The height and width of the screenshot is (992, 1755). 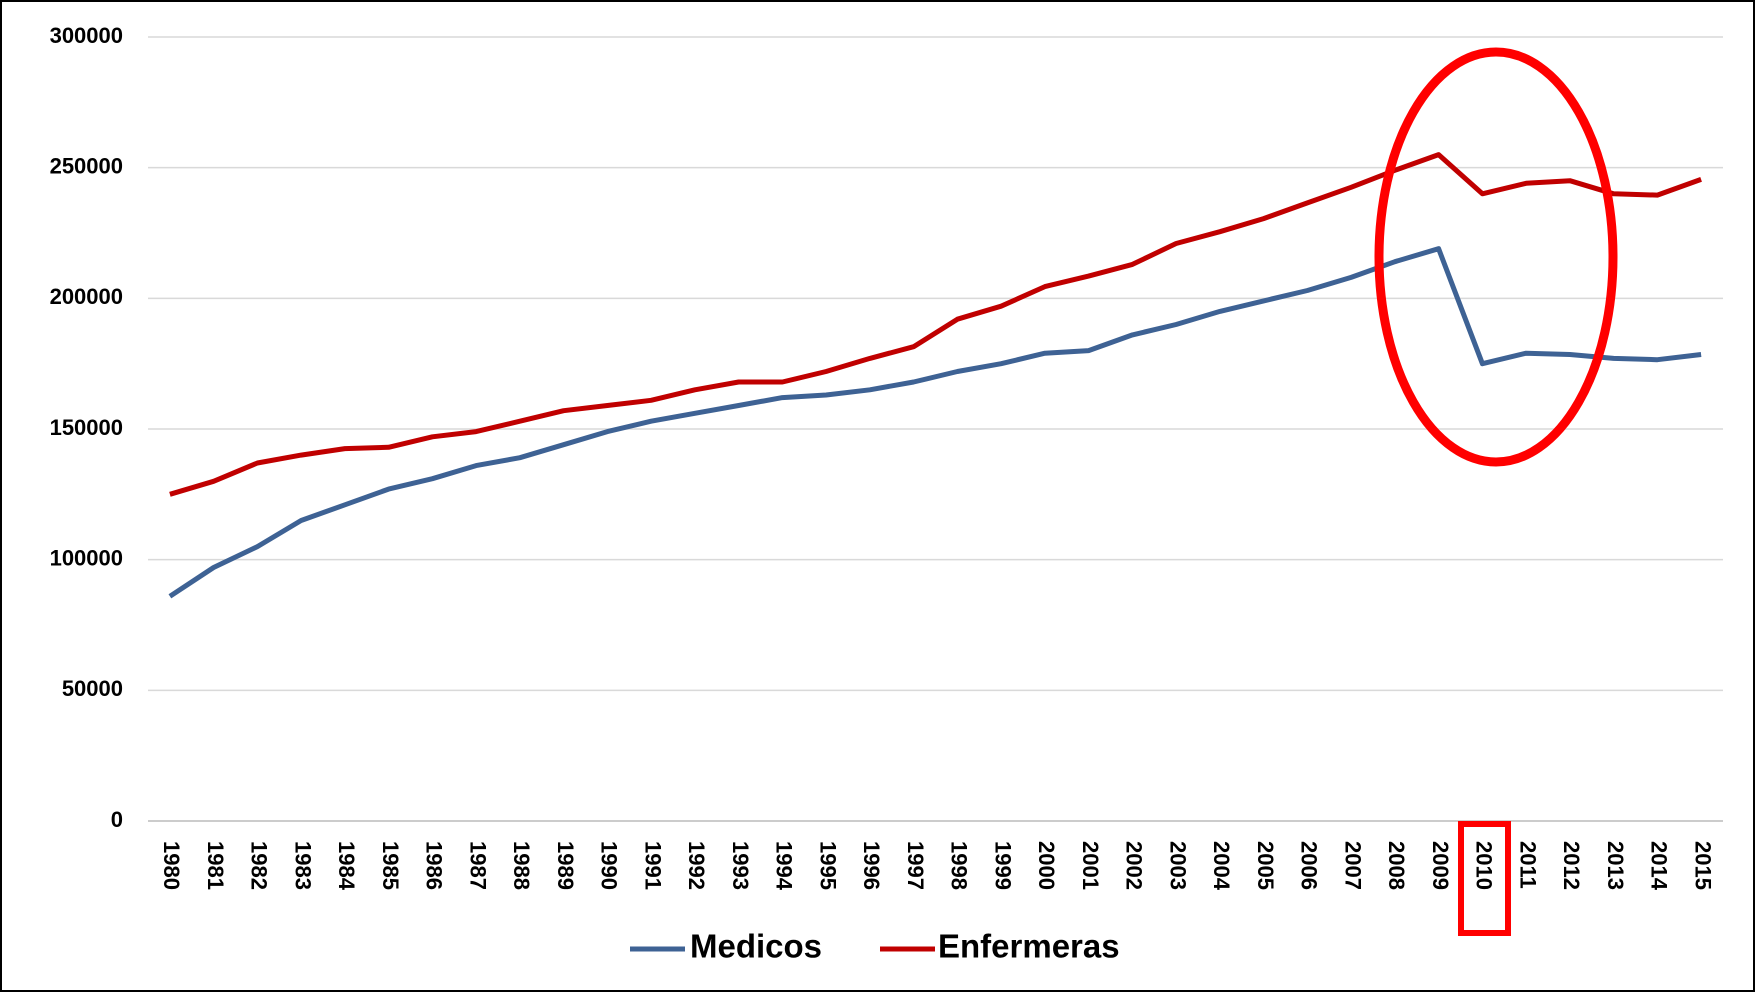 What do you see at coordinates (1046, 865) in the screenshot?
I see `x-tick-label: 2000` at bounding box center [1046, 865].